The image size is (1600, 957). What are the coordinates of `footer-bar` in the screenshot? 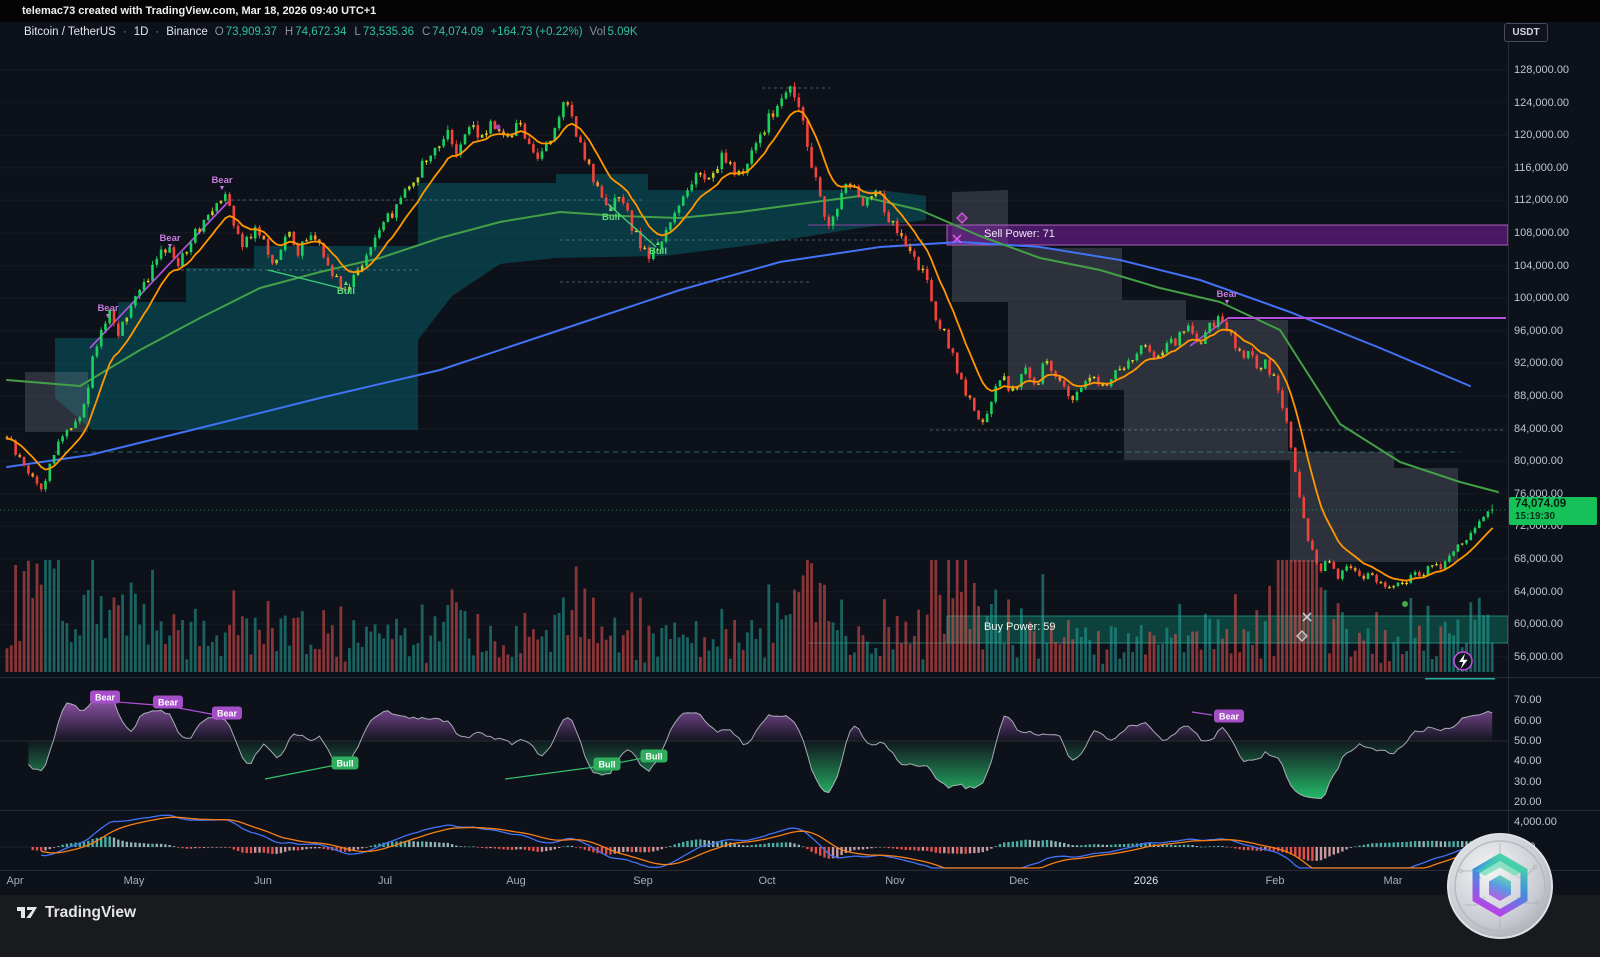 It's located at (800, 926).